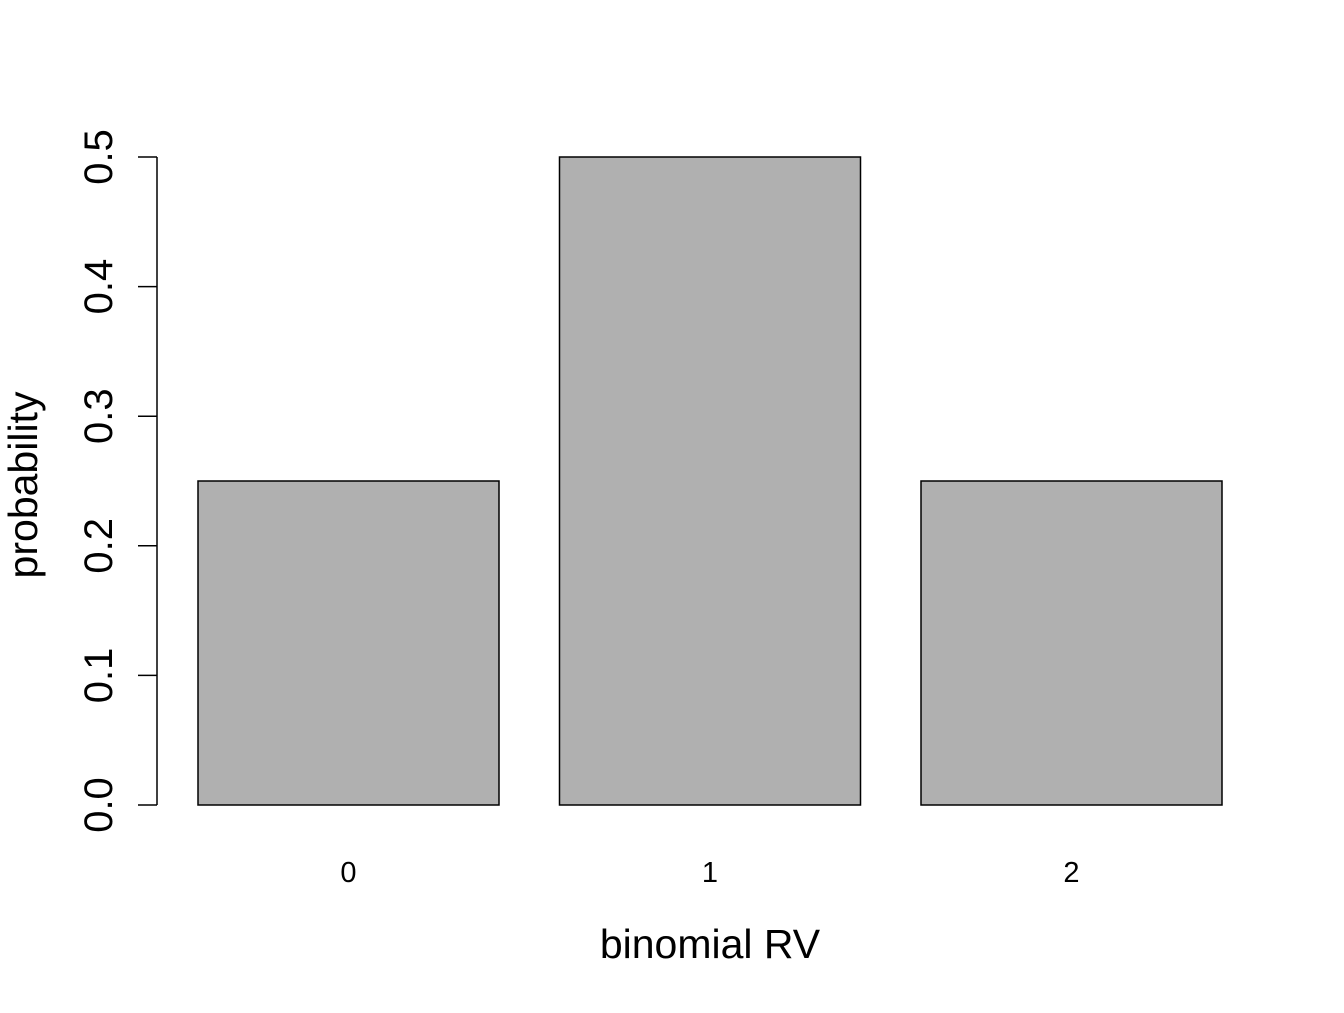 The image size is (1344, 1013). Describe the element at coordinates (117, 481) in the screenshot. I see `y-axis: 0.0 0.1 0.2 0.3 0.4 0.5` at that location.